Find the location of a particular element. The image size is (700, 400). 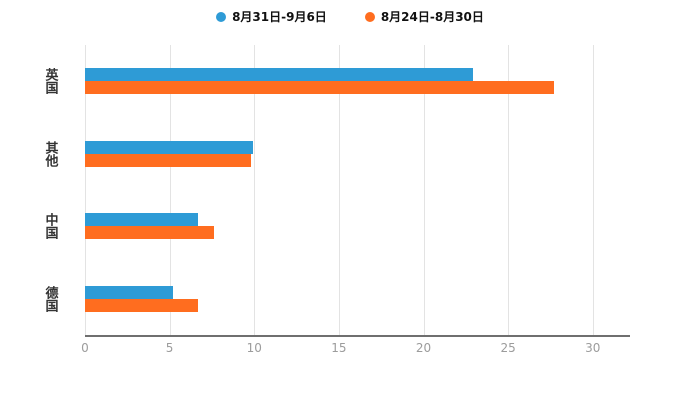

legend-item-0: 8月31日-9月6日 is located at coordinates (271, 16).